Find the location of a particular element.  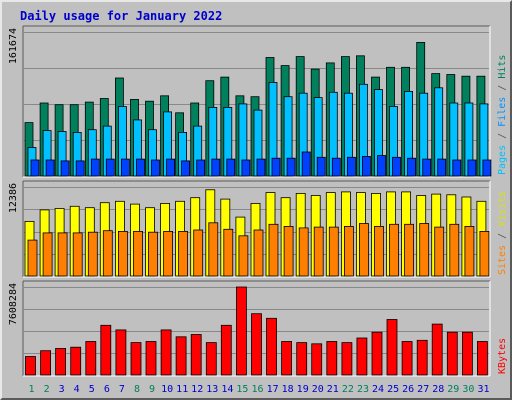

legend-kbytes: KBytes is located at coordinates (502, 356).